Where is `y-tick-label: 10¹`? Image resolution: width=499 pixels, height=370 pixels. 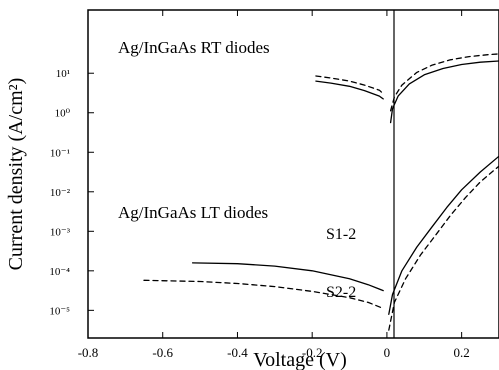 y-tick-label: 10¹ is located at coordinates (63, 74).